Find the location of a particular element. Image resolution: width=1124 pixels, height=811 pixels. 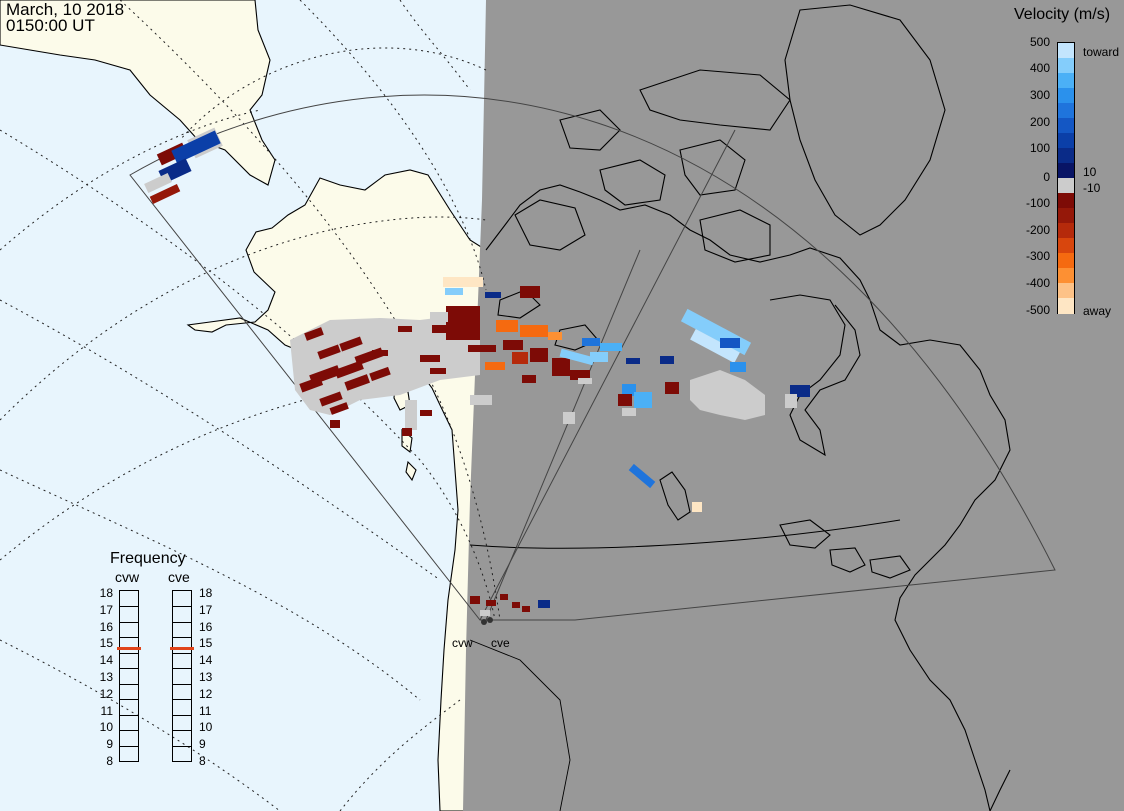

legend-toward-label: toward is located at coordinates (1101, 52).